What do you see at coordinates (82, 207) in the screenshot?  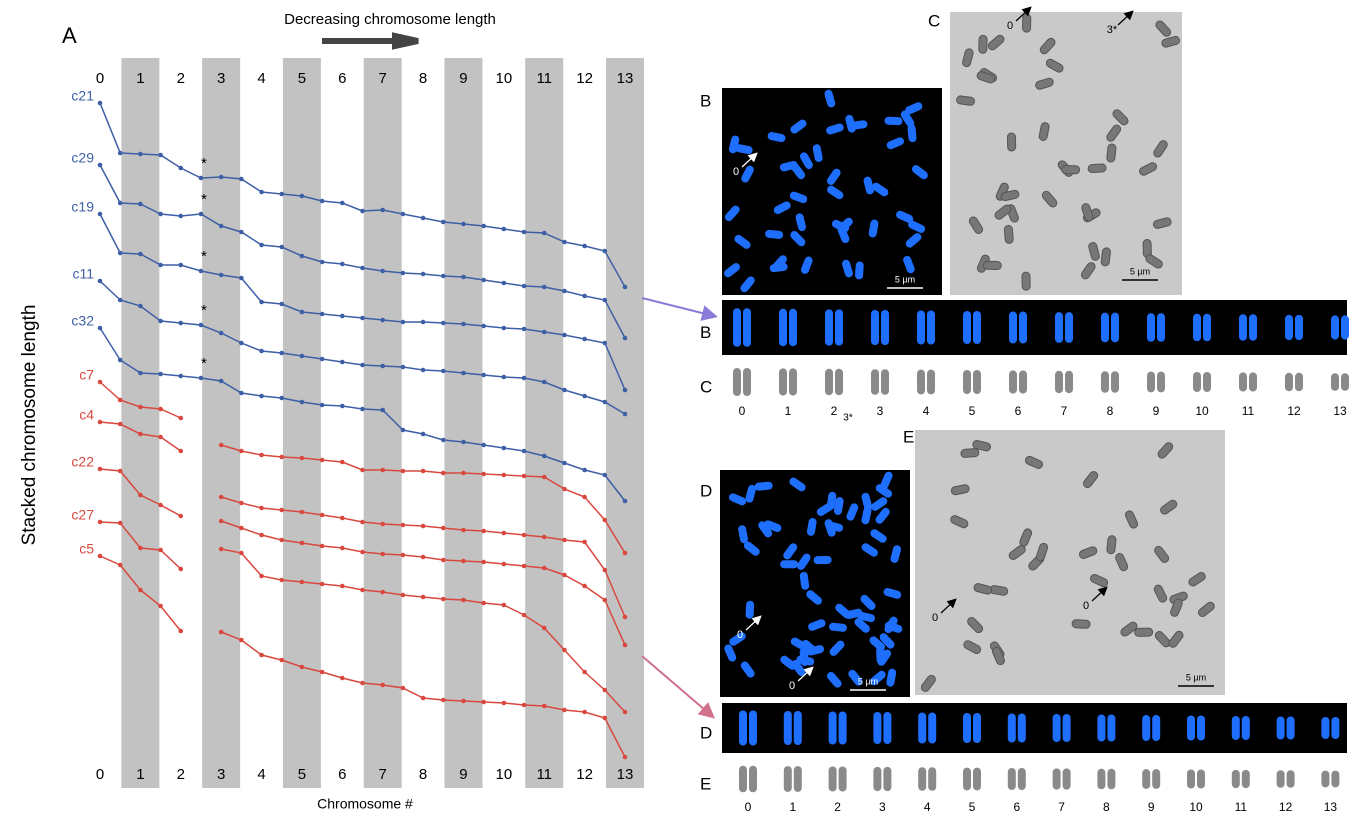 I see `series-label: c19` at bounding box center [82, 207].